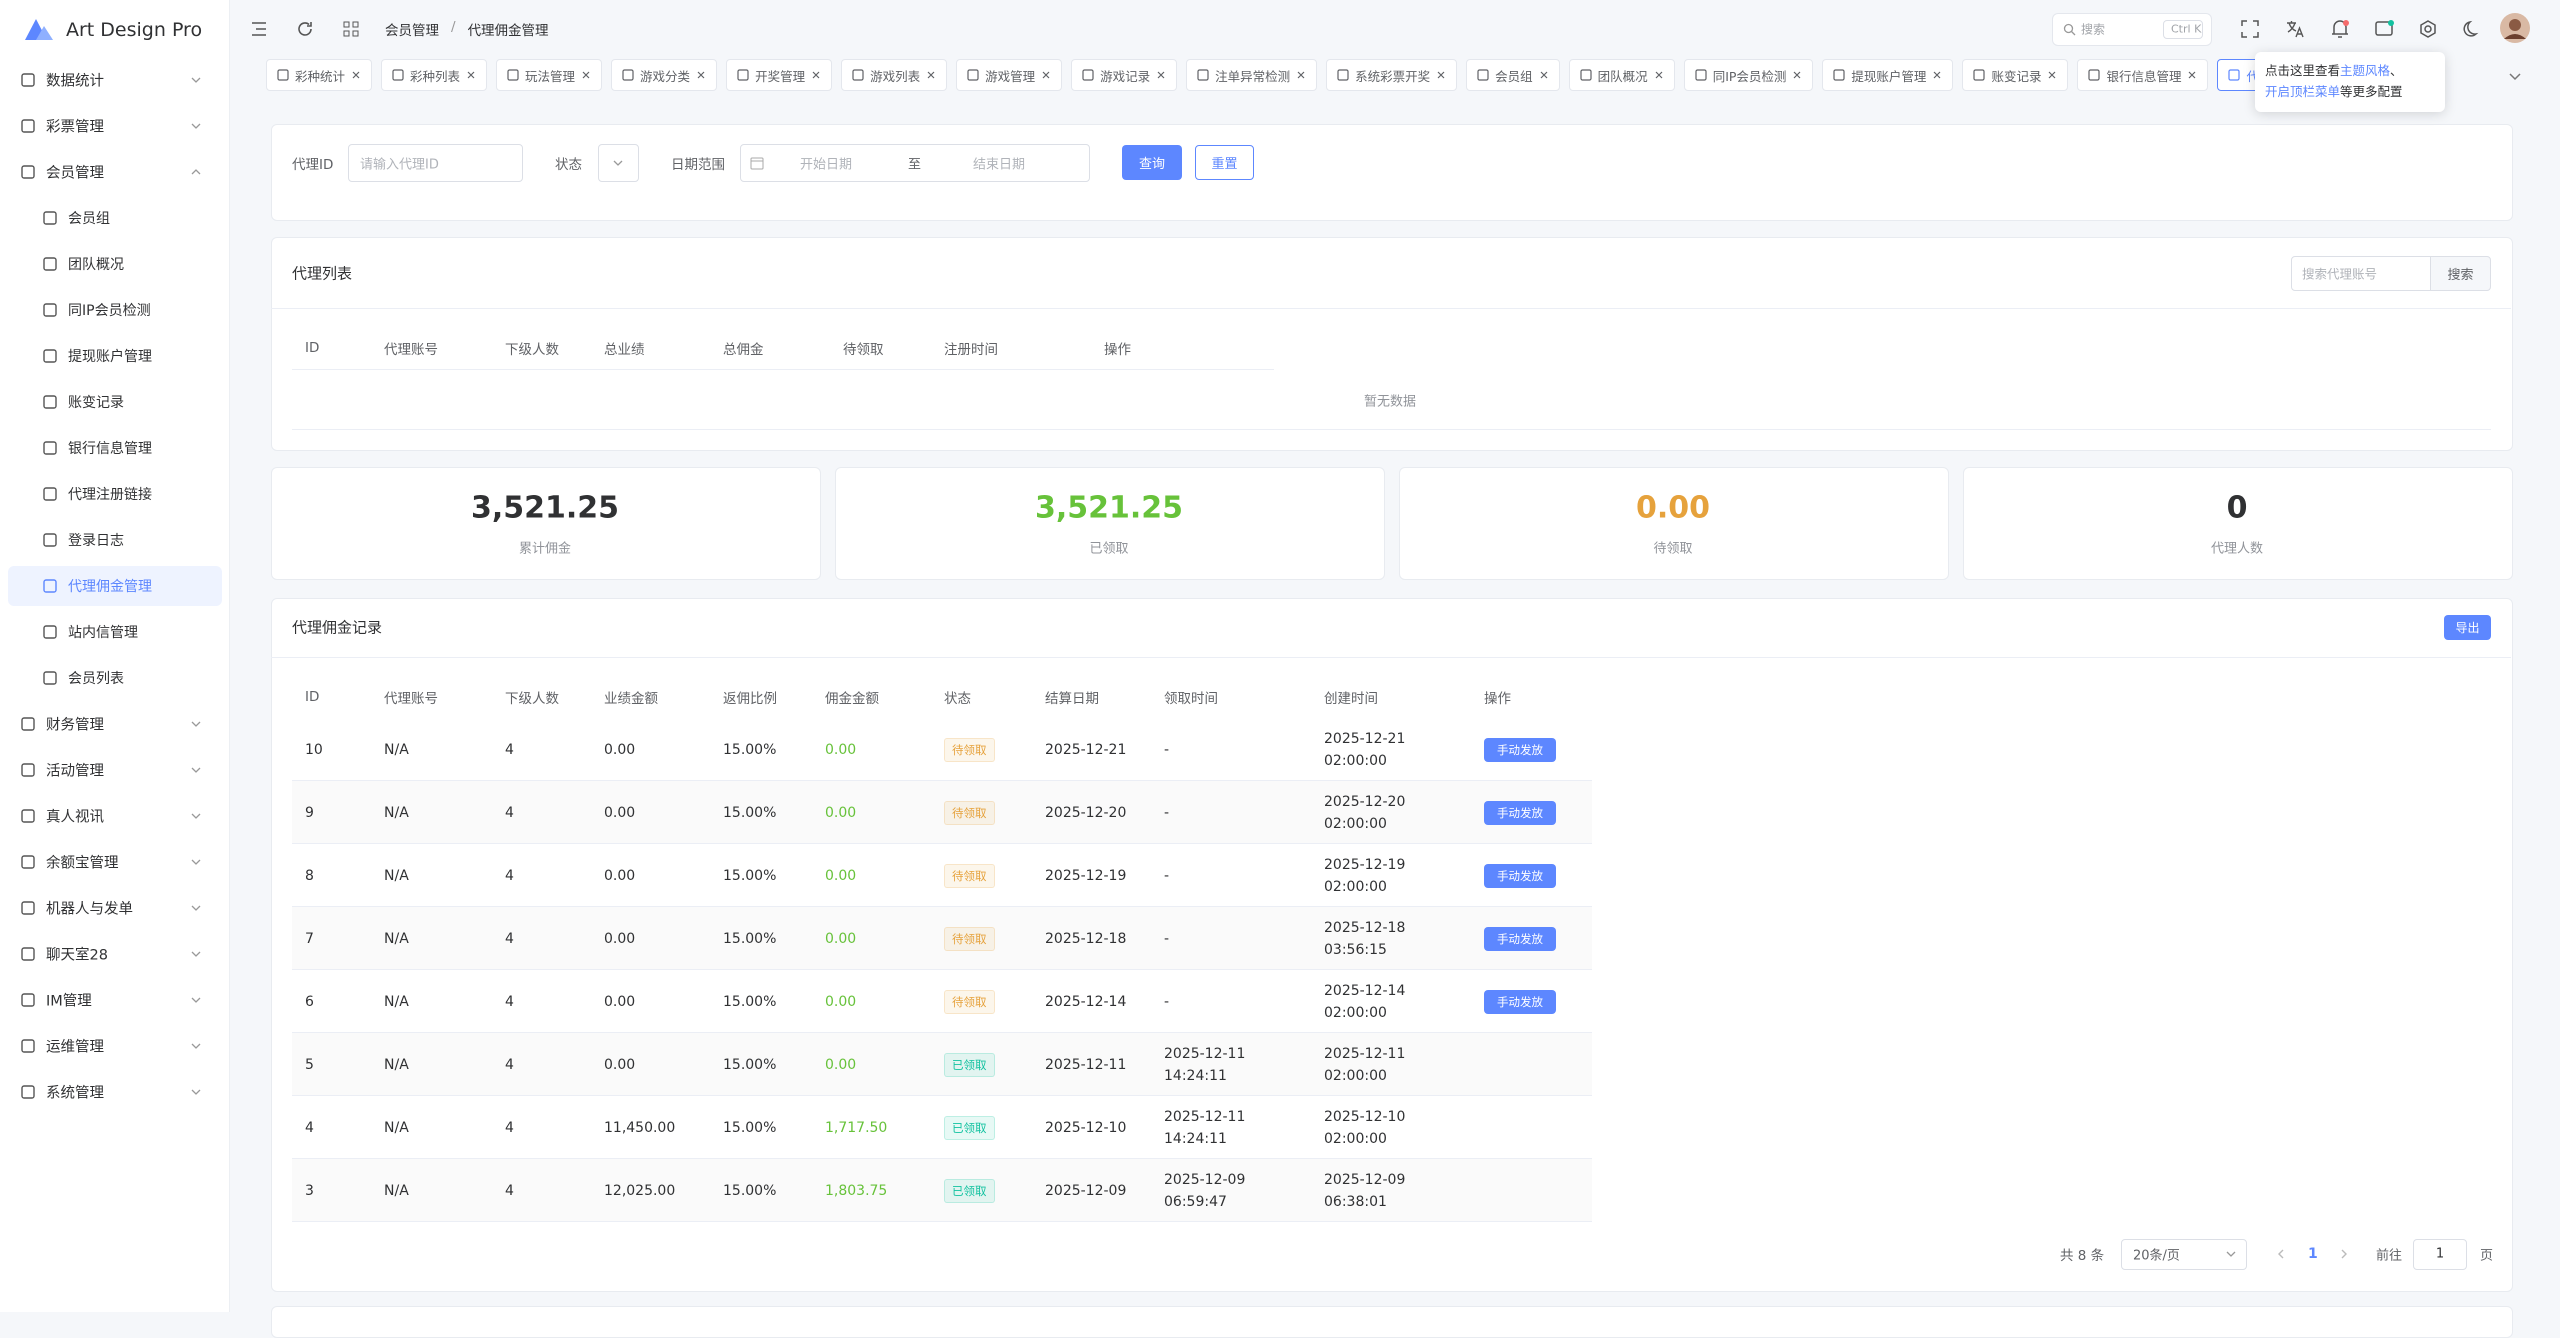  What do you see at coordinates (434, 75) in the screenshot?
I see `tab: 彩种列表` at bounding box center [434, 75].